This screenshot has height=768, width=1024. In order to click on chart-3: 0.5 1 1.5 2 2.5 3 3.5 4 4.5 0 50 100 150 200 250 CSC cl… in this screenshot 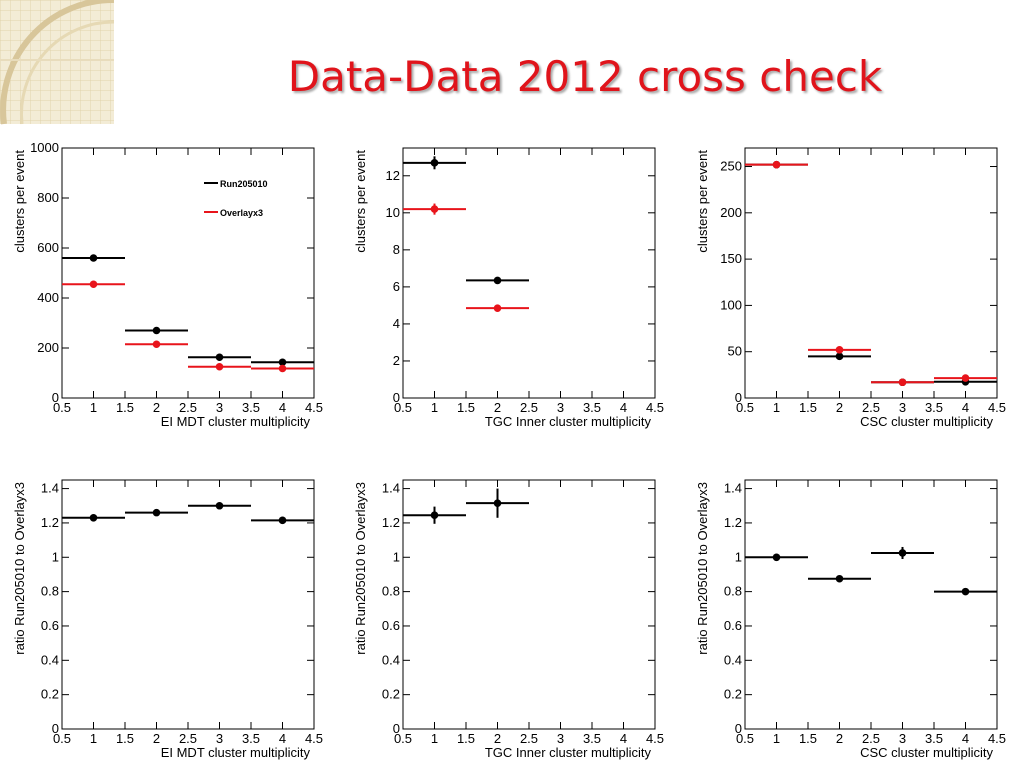, I will do `click(850, 288)`.